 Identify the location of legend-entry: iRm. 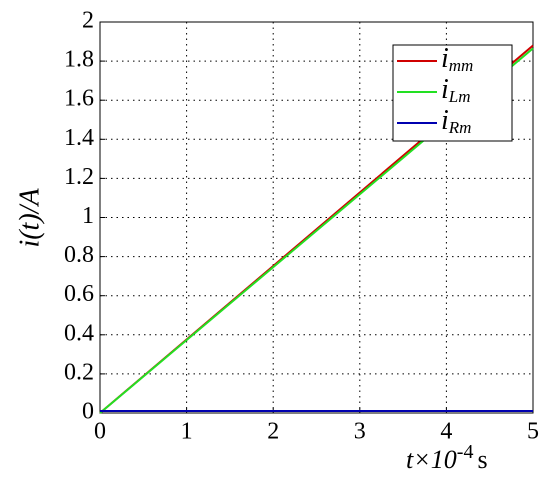
(456, 120).